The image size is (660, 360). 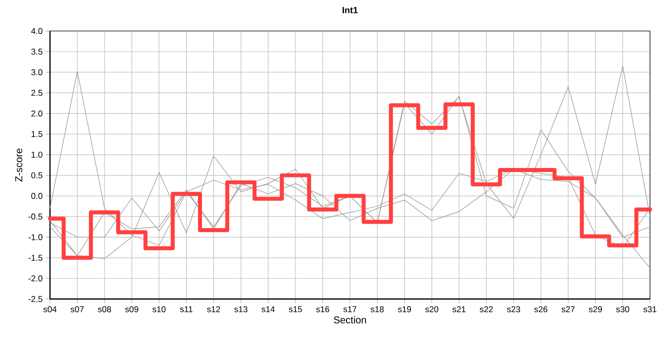 I want to click on x-tick-label: s22, so click(x=486, y=309).